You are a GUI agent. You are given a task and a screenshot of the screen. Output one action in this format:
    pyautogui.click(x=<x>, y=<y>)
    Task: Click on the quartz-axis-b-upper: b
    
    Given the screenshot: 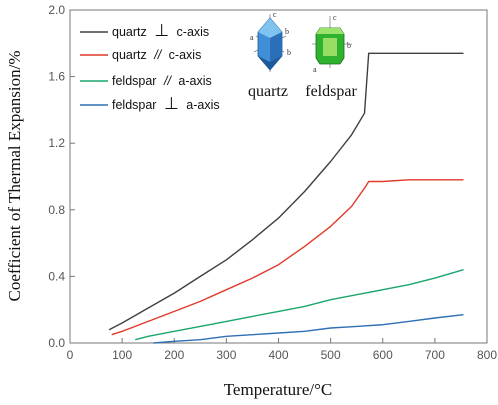 What is the action you would take?
    pyautogui.click(x=287, y=31)
    